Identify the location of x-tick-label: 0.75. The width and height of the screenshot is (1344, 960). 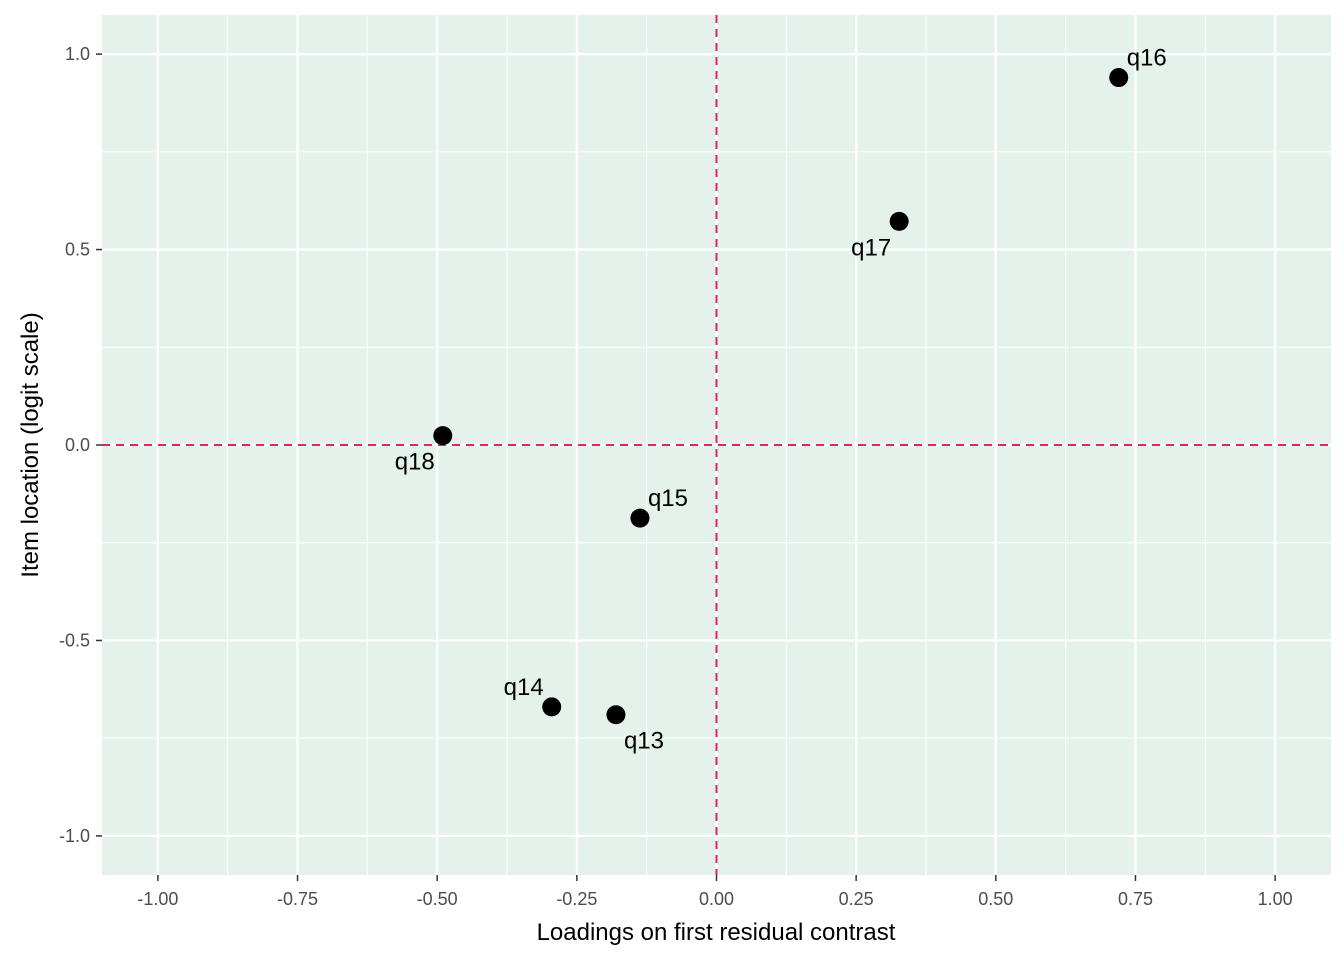
(1135, 899).